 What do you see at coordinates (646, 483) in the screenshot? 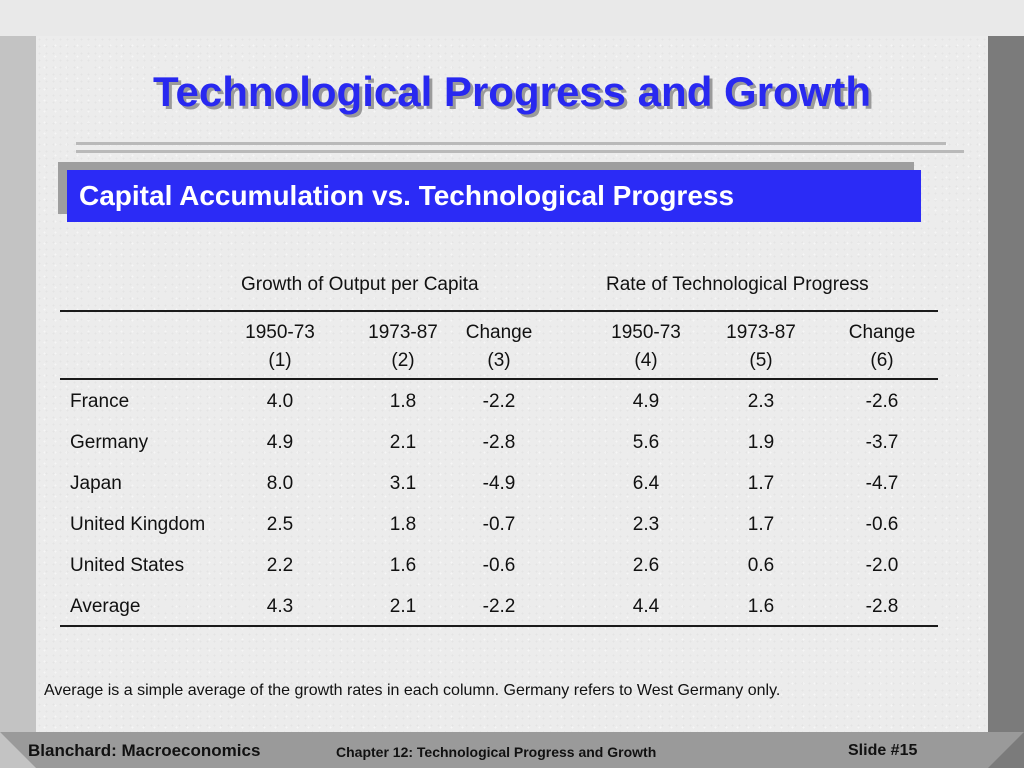
I see `table-cell: 6.4` at bounding box center [646, 483].